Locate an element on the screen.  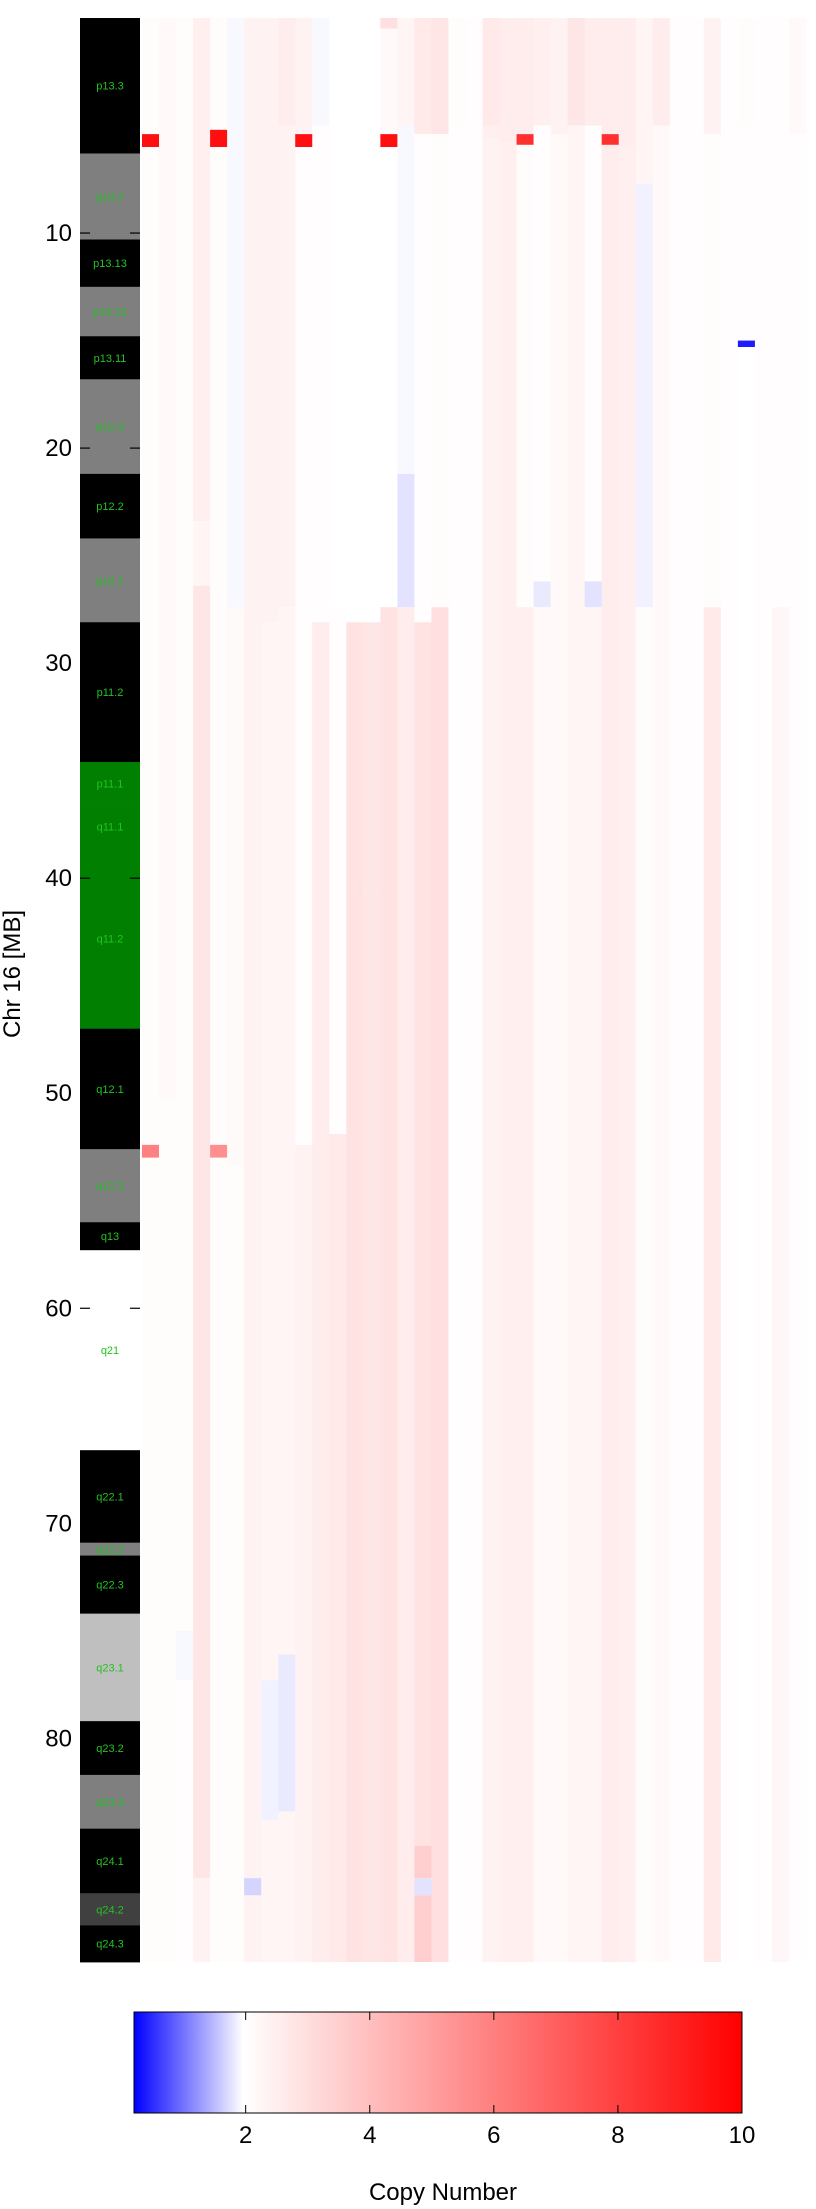
band-label: q24.2 is located at coordinates (110, 1910).